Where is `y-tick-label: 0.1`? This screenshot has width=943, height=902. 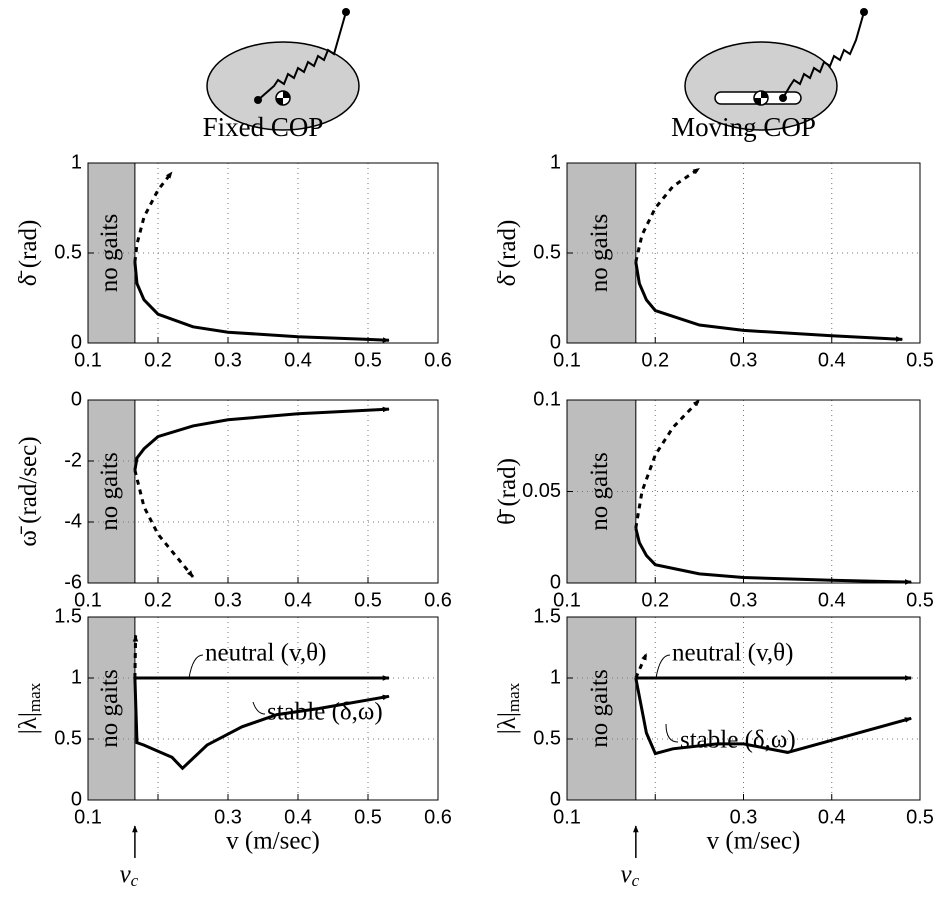
y-tick-label: 0.1 is located at coordinates (547, 399).